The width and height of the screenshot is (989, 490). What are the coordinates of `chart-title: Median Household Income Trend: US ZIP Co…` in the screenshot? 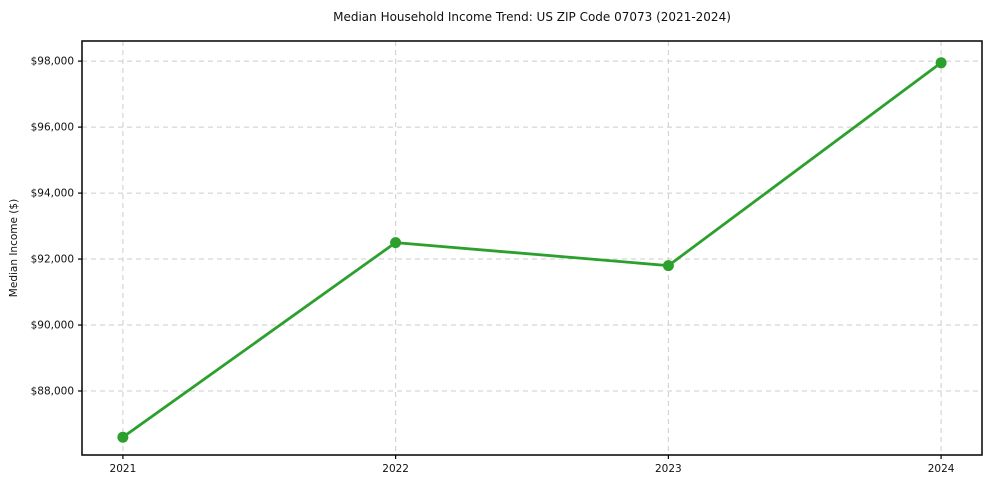 It's located at (532, 17).